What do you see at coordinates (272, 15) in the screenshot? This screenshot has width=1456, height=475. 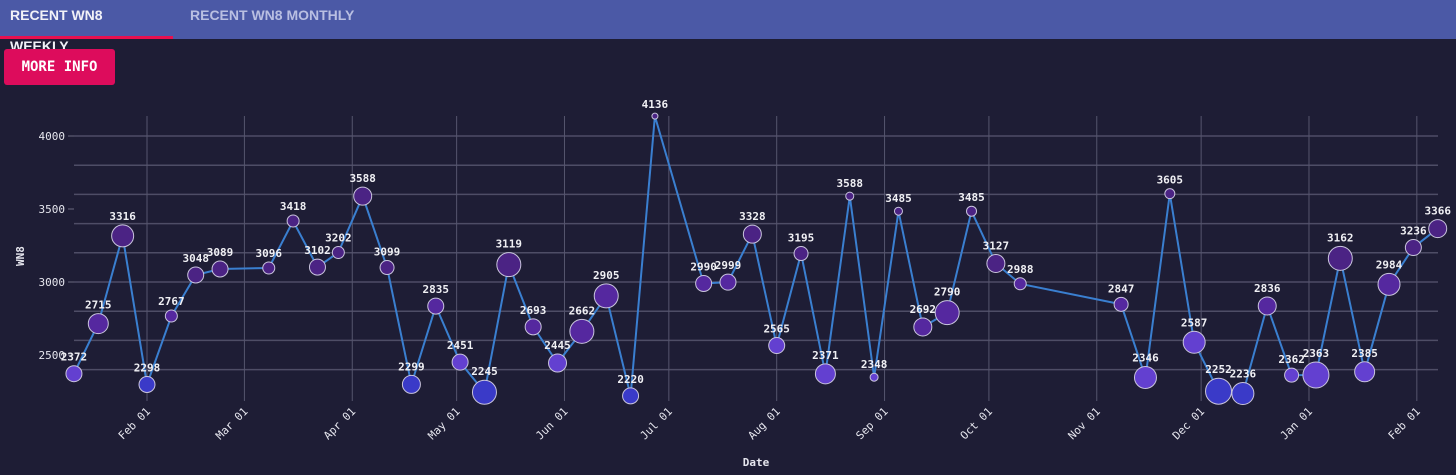 I see `tab-recent-wn8-monthly: RECENT WN8 MONTHLY` at bounding box center [272, 15].